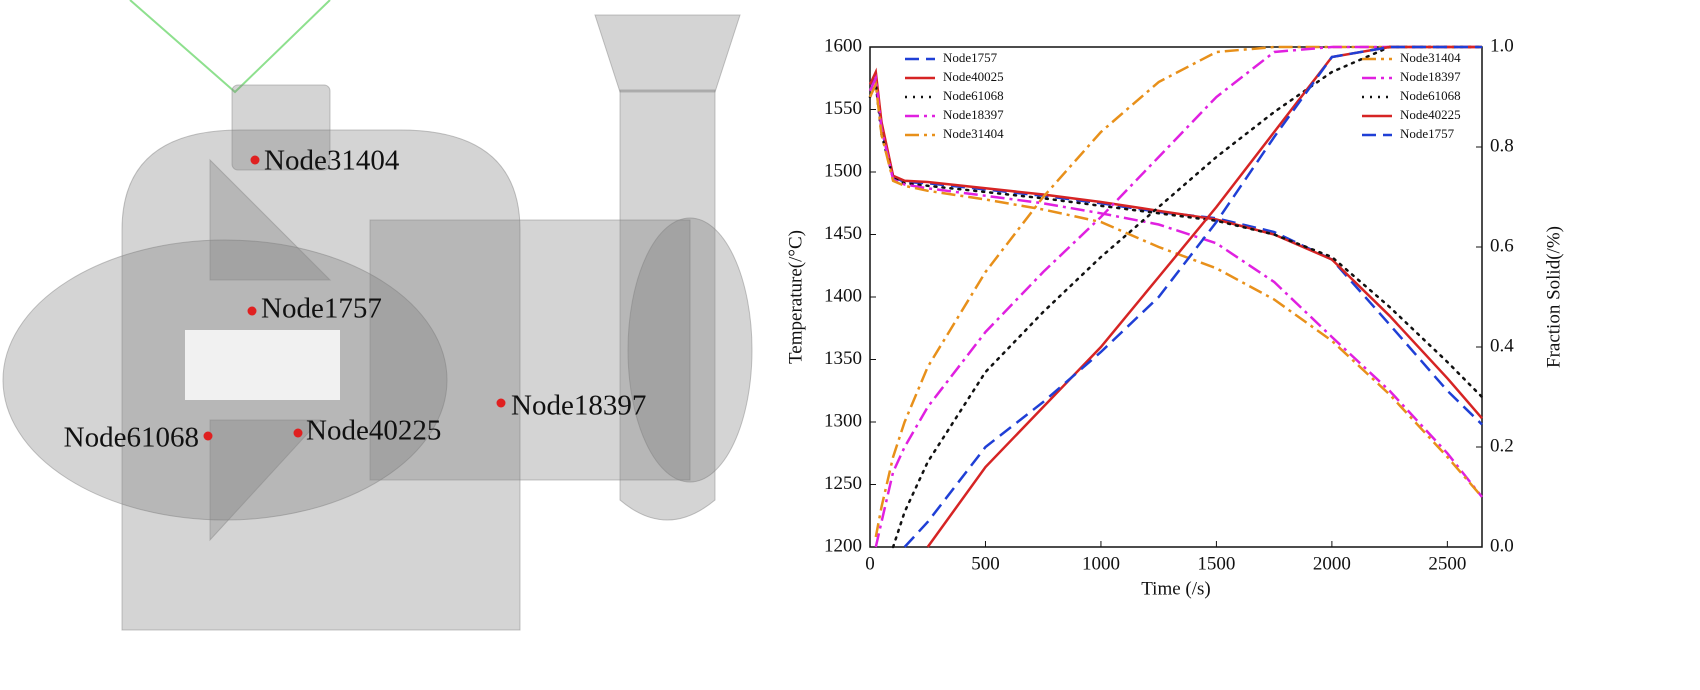  Describe the element at coordinates (973, 76) in the screenshot. I see `legend-label: Node40025` at that location.